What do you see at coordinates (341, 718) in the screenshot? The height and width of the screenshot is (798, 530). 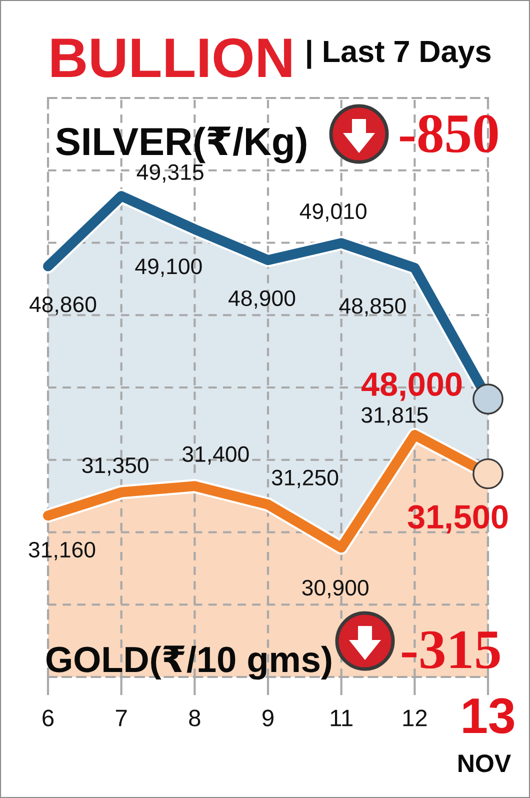 I see `x-tick-label: 11` at bounding box center [341, 718].